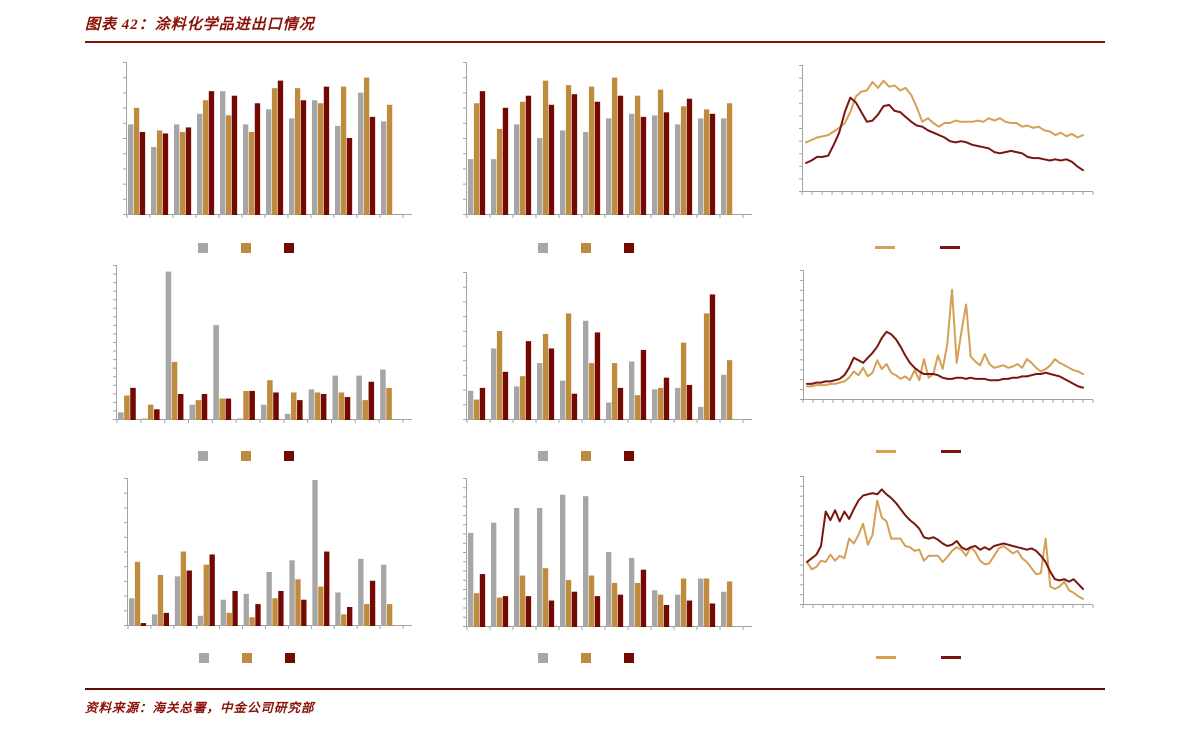  I want to click on source-note: 资料来源：海关总署，中金公司研究部, so click(200, 708).